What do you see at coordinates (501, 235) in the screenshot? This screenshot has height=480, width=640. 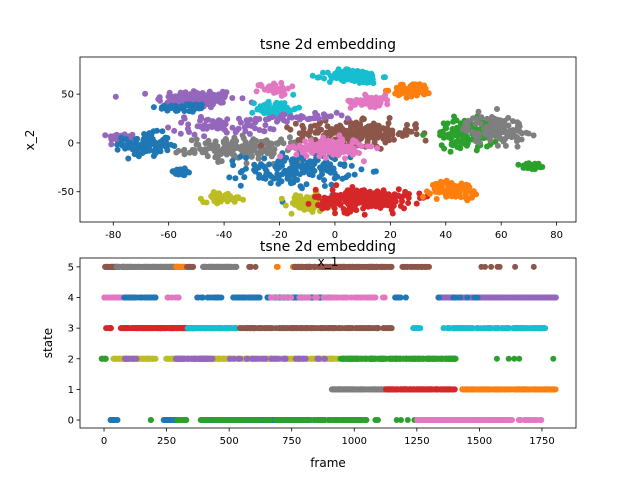 I see `x-tick-label: 60` at bounding box center [501, 235].